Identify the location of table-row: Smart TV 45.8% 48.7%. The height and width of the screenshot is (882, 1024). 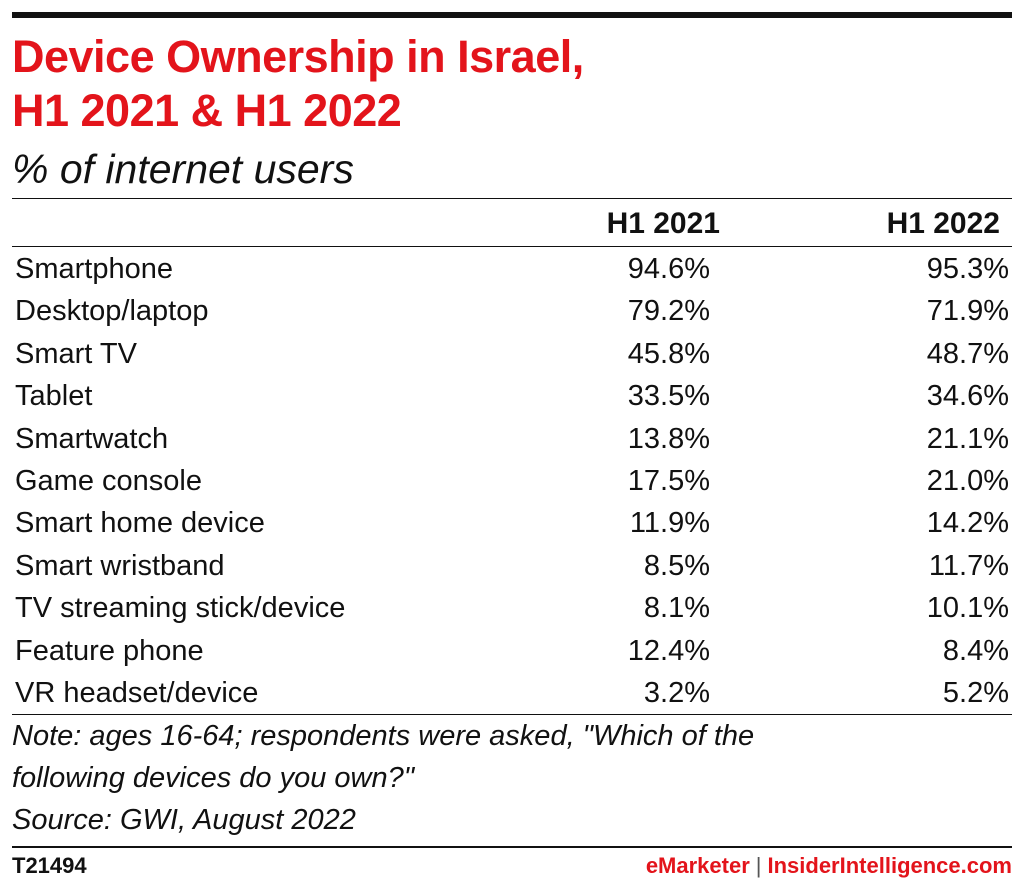
(512, 354).